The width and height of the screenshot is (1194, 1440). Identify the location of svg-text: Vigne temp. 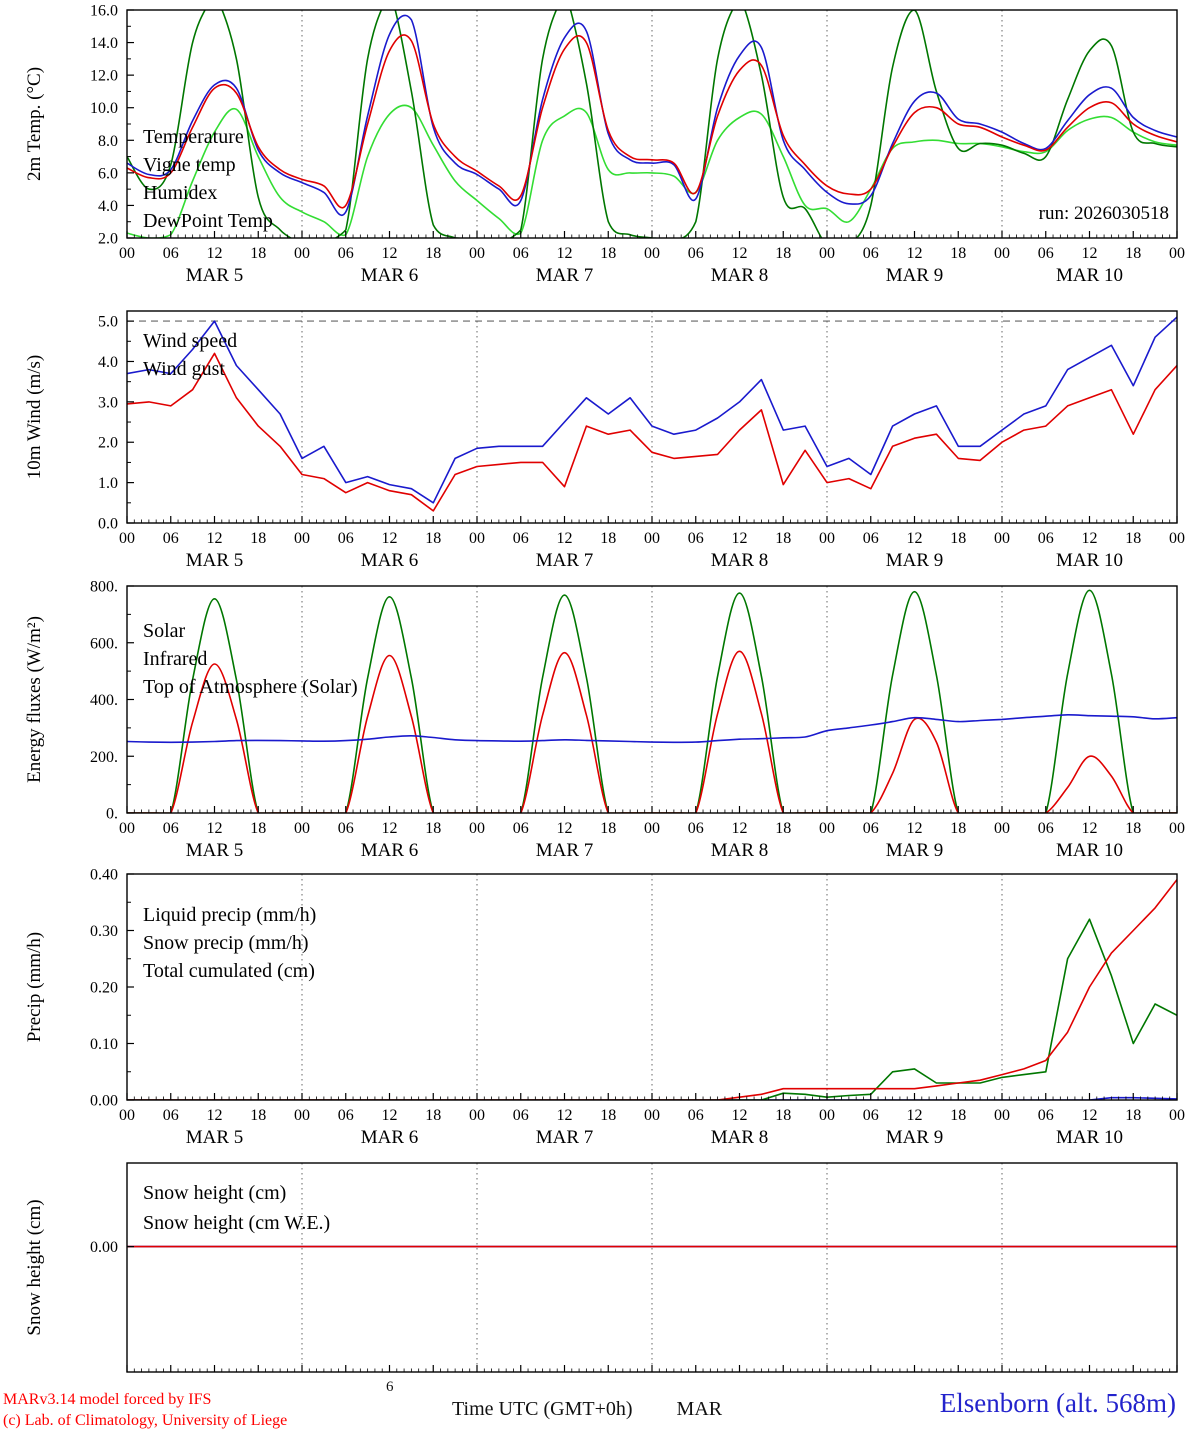
(189, 165).